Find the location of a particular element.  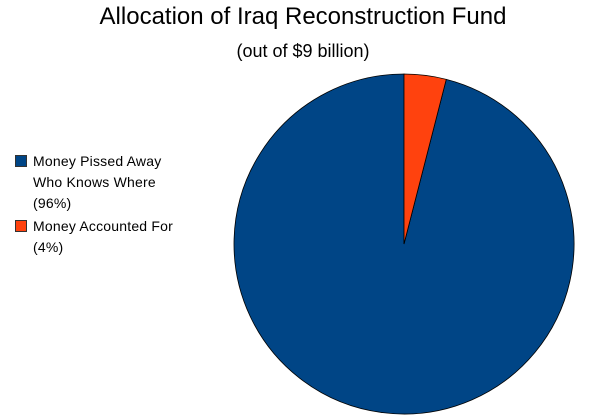

legend-label: Money Accounted For (4%) is located at coordinates (103, 236).